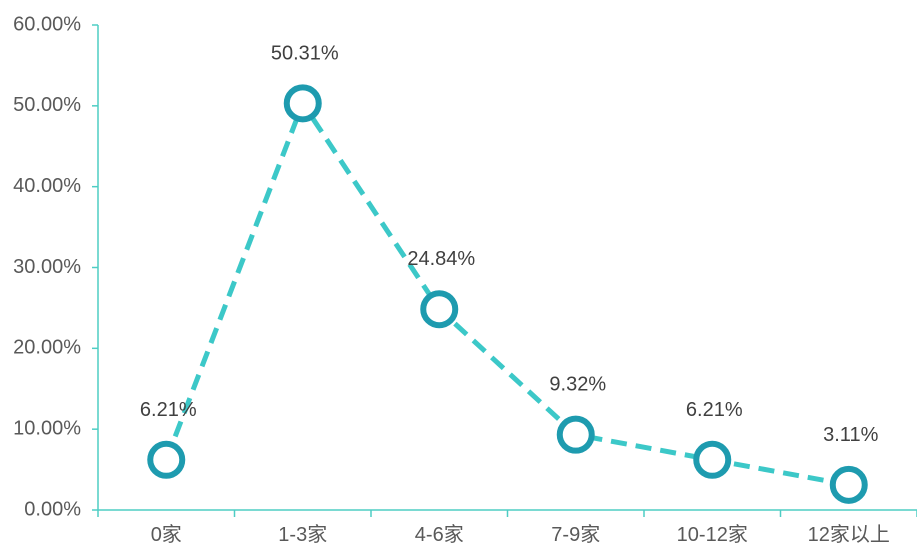  I want to click on y-tick-label: 30.00%, so click(47, 267).